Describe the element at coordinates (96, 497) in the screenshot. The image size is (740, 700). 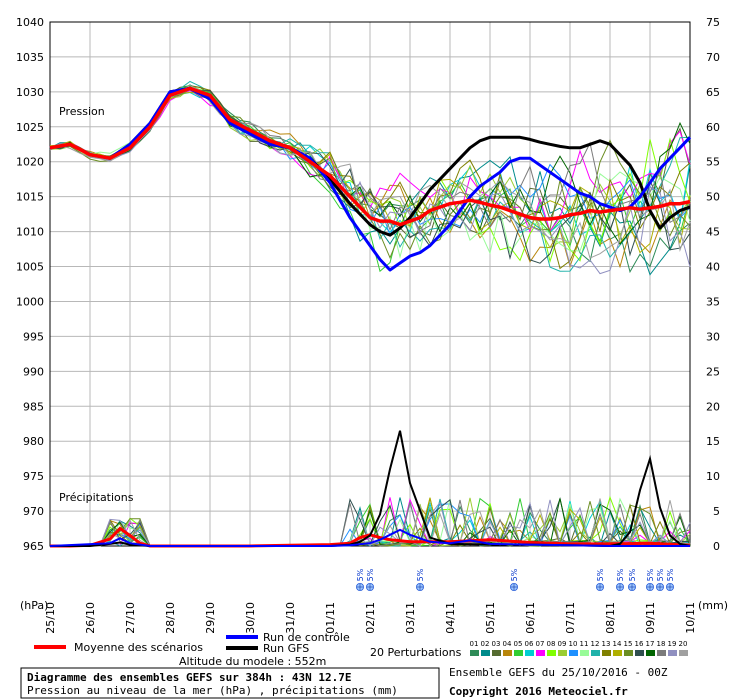
I see `precip-panel-label: Précipitations` at that location.